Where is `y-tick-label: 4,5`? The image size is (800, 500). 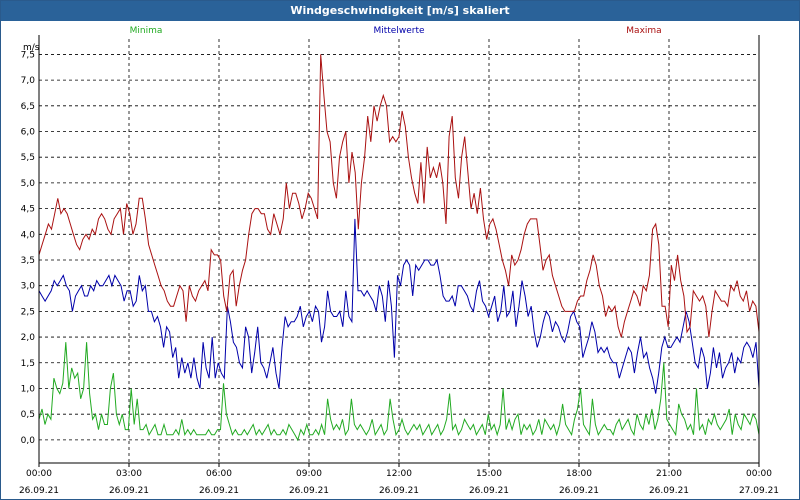 y-tick-label: 4,5 is located at coordinates (28, 210).